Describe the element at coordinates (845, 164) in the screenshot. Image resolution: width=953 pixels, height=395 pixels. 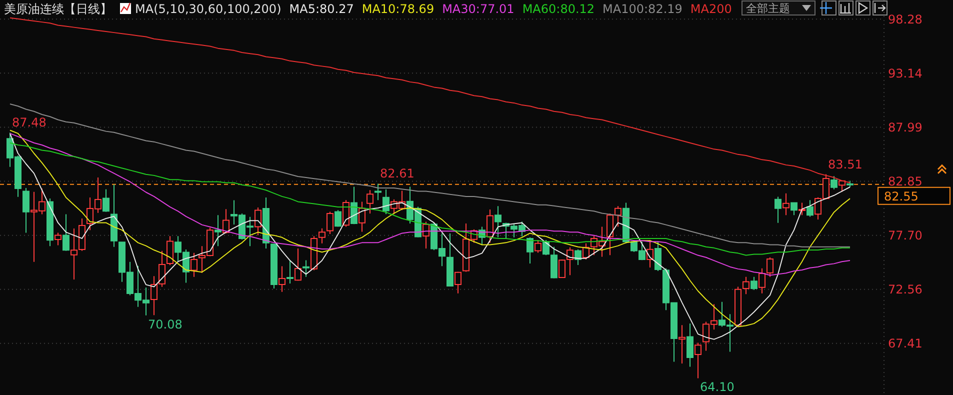
I see `annotation: 83.51` at that location.